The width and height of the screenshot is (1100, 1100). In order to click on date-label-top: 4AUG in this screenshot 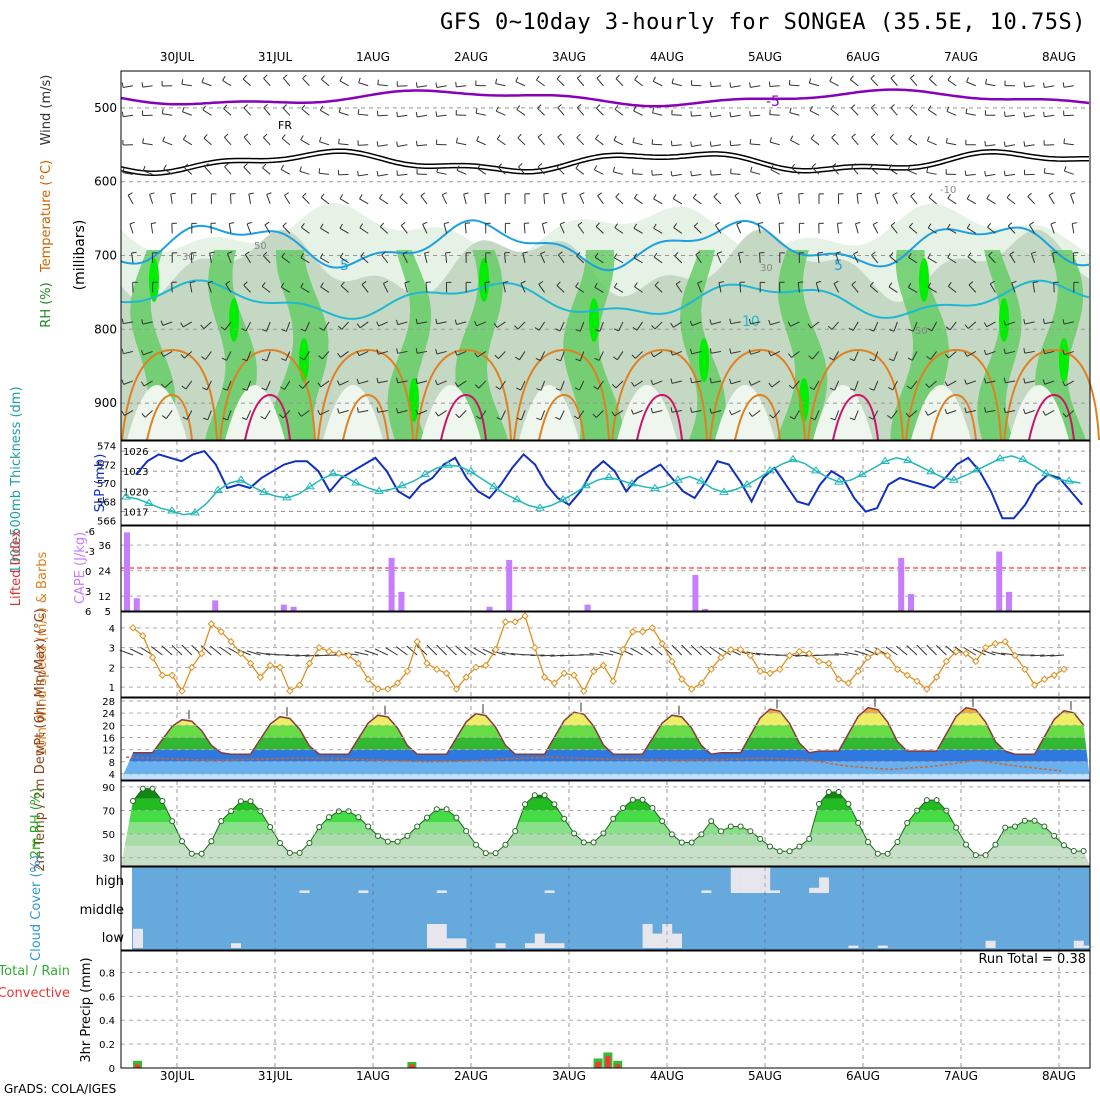, I will do `click(667, 57)`.